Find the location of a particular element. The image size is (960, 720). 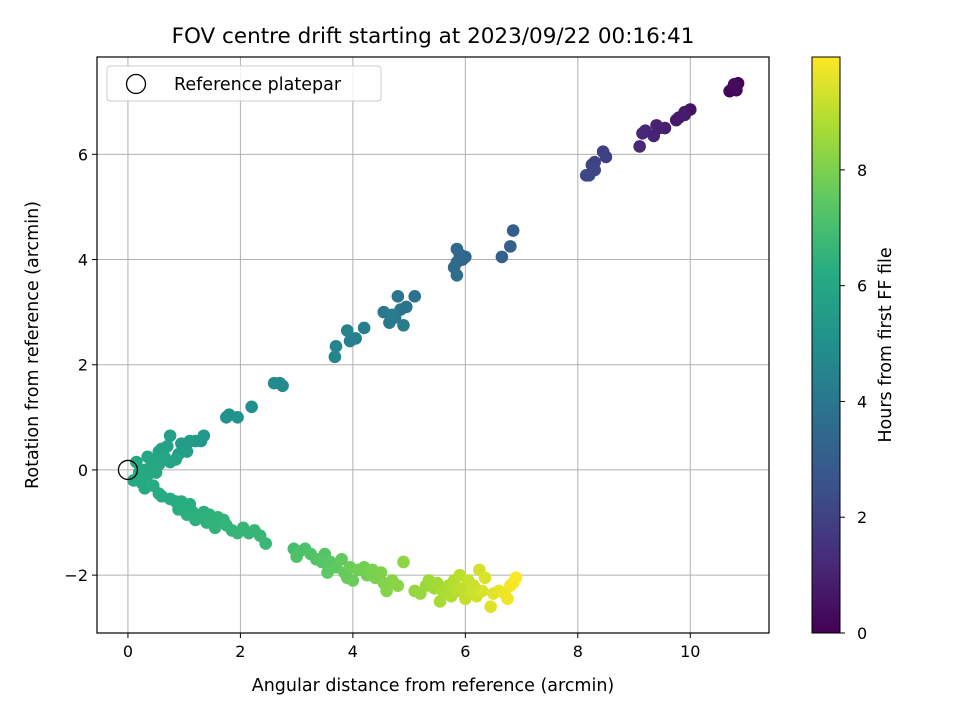

x-tick-label: 0 is located at coordinates (128, 651).